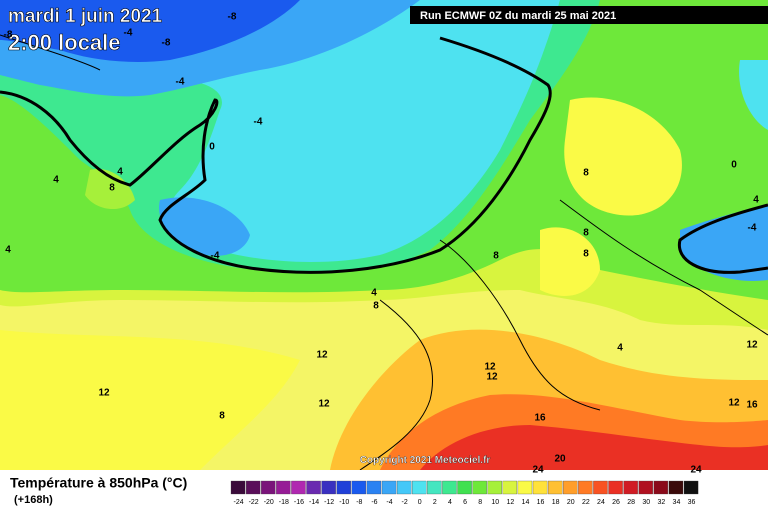 This screenshot has width=768, height=512. Describe the element at coordinates (374, 502) in the screenshot. I see `scale-label: -6` at that location.